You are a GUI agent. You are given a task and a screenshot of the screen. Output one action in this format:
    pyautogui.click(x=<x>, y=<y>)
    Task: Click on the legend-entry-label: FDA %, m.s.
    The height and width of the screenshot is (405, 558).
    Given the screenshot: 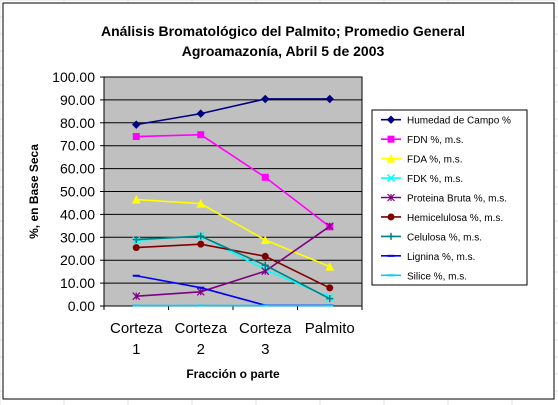 What is the action you would take?
    pyautogui.click(x=435, y=160)
    